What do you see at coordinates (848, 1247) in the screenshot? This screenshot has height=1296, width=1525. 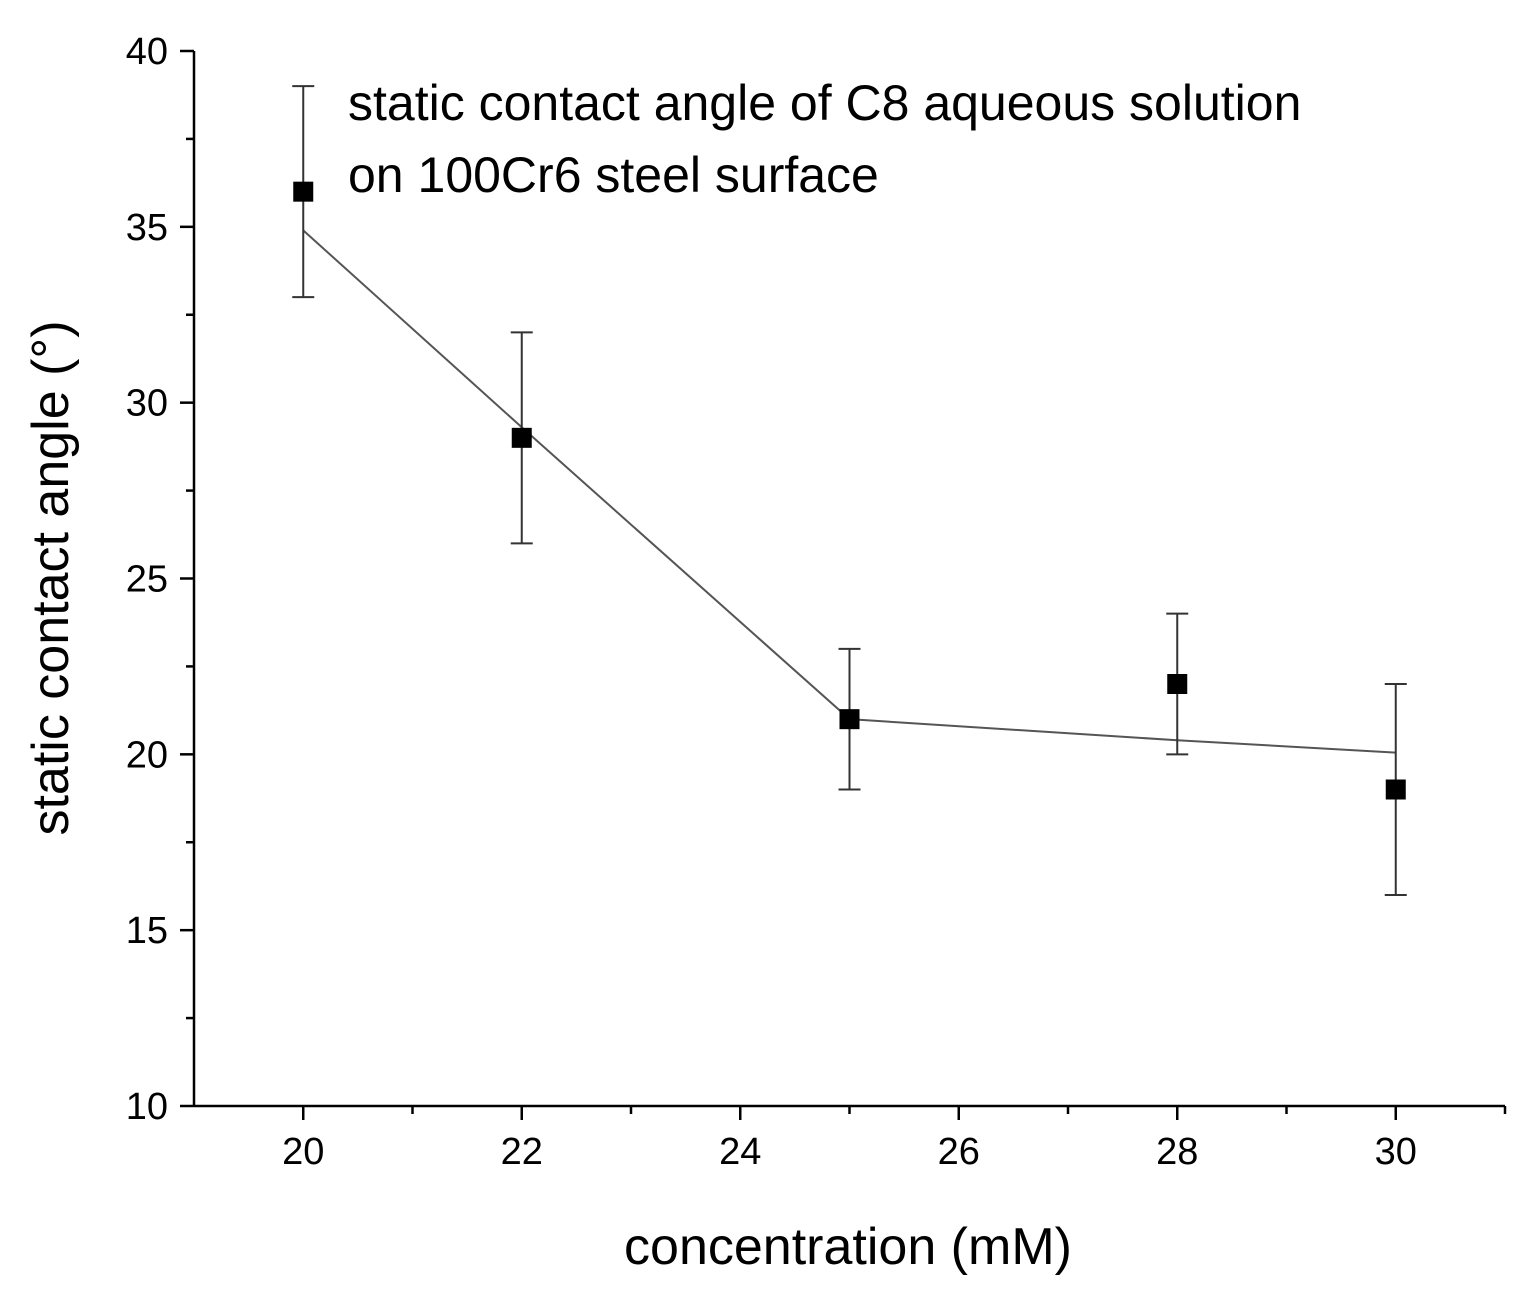 I see `x-axis-title: concentration (mM)` at bounding box center [848, 1247].